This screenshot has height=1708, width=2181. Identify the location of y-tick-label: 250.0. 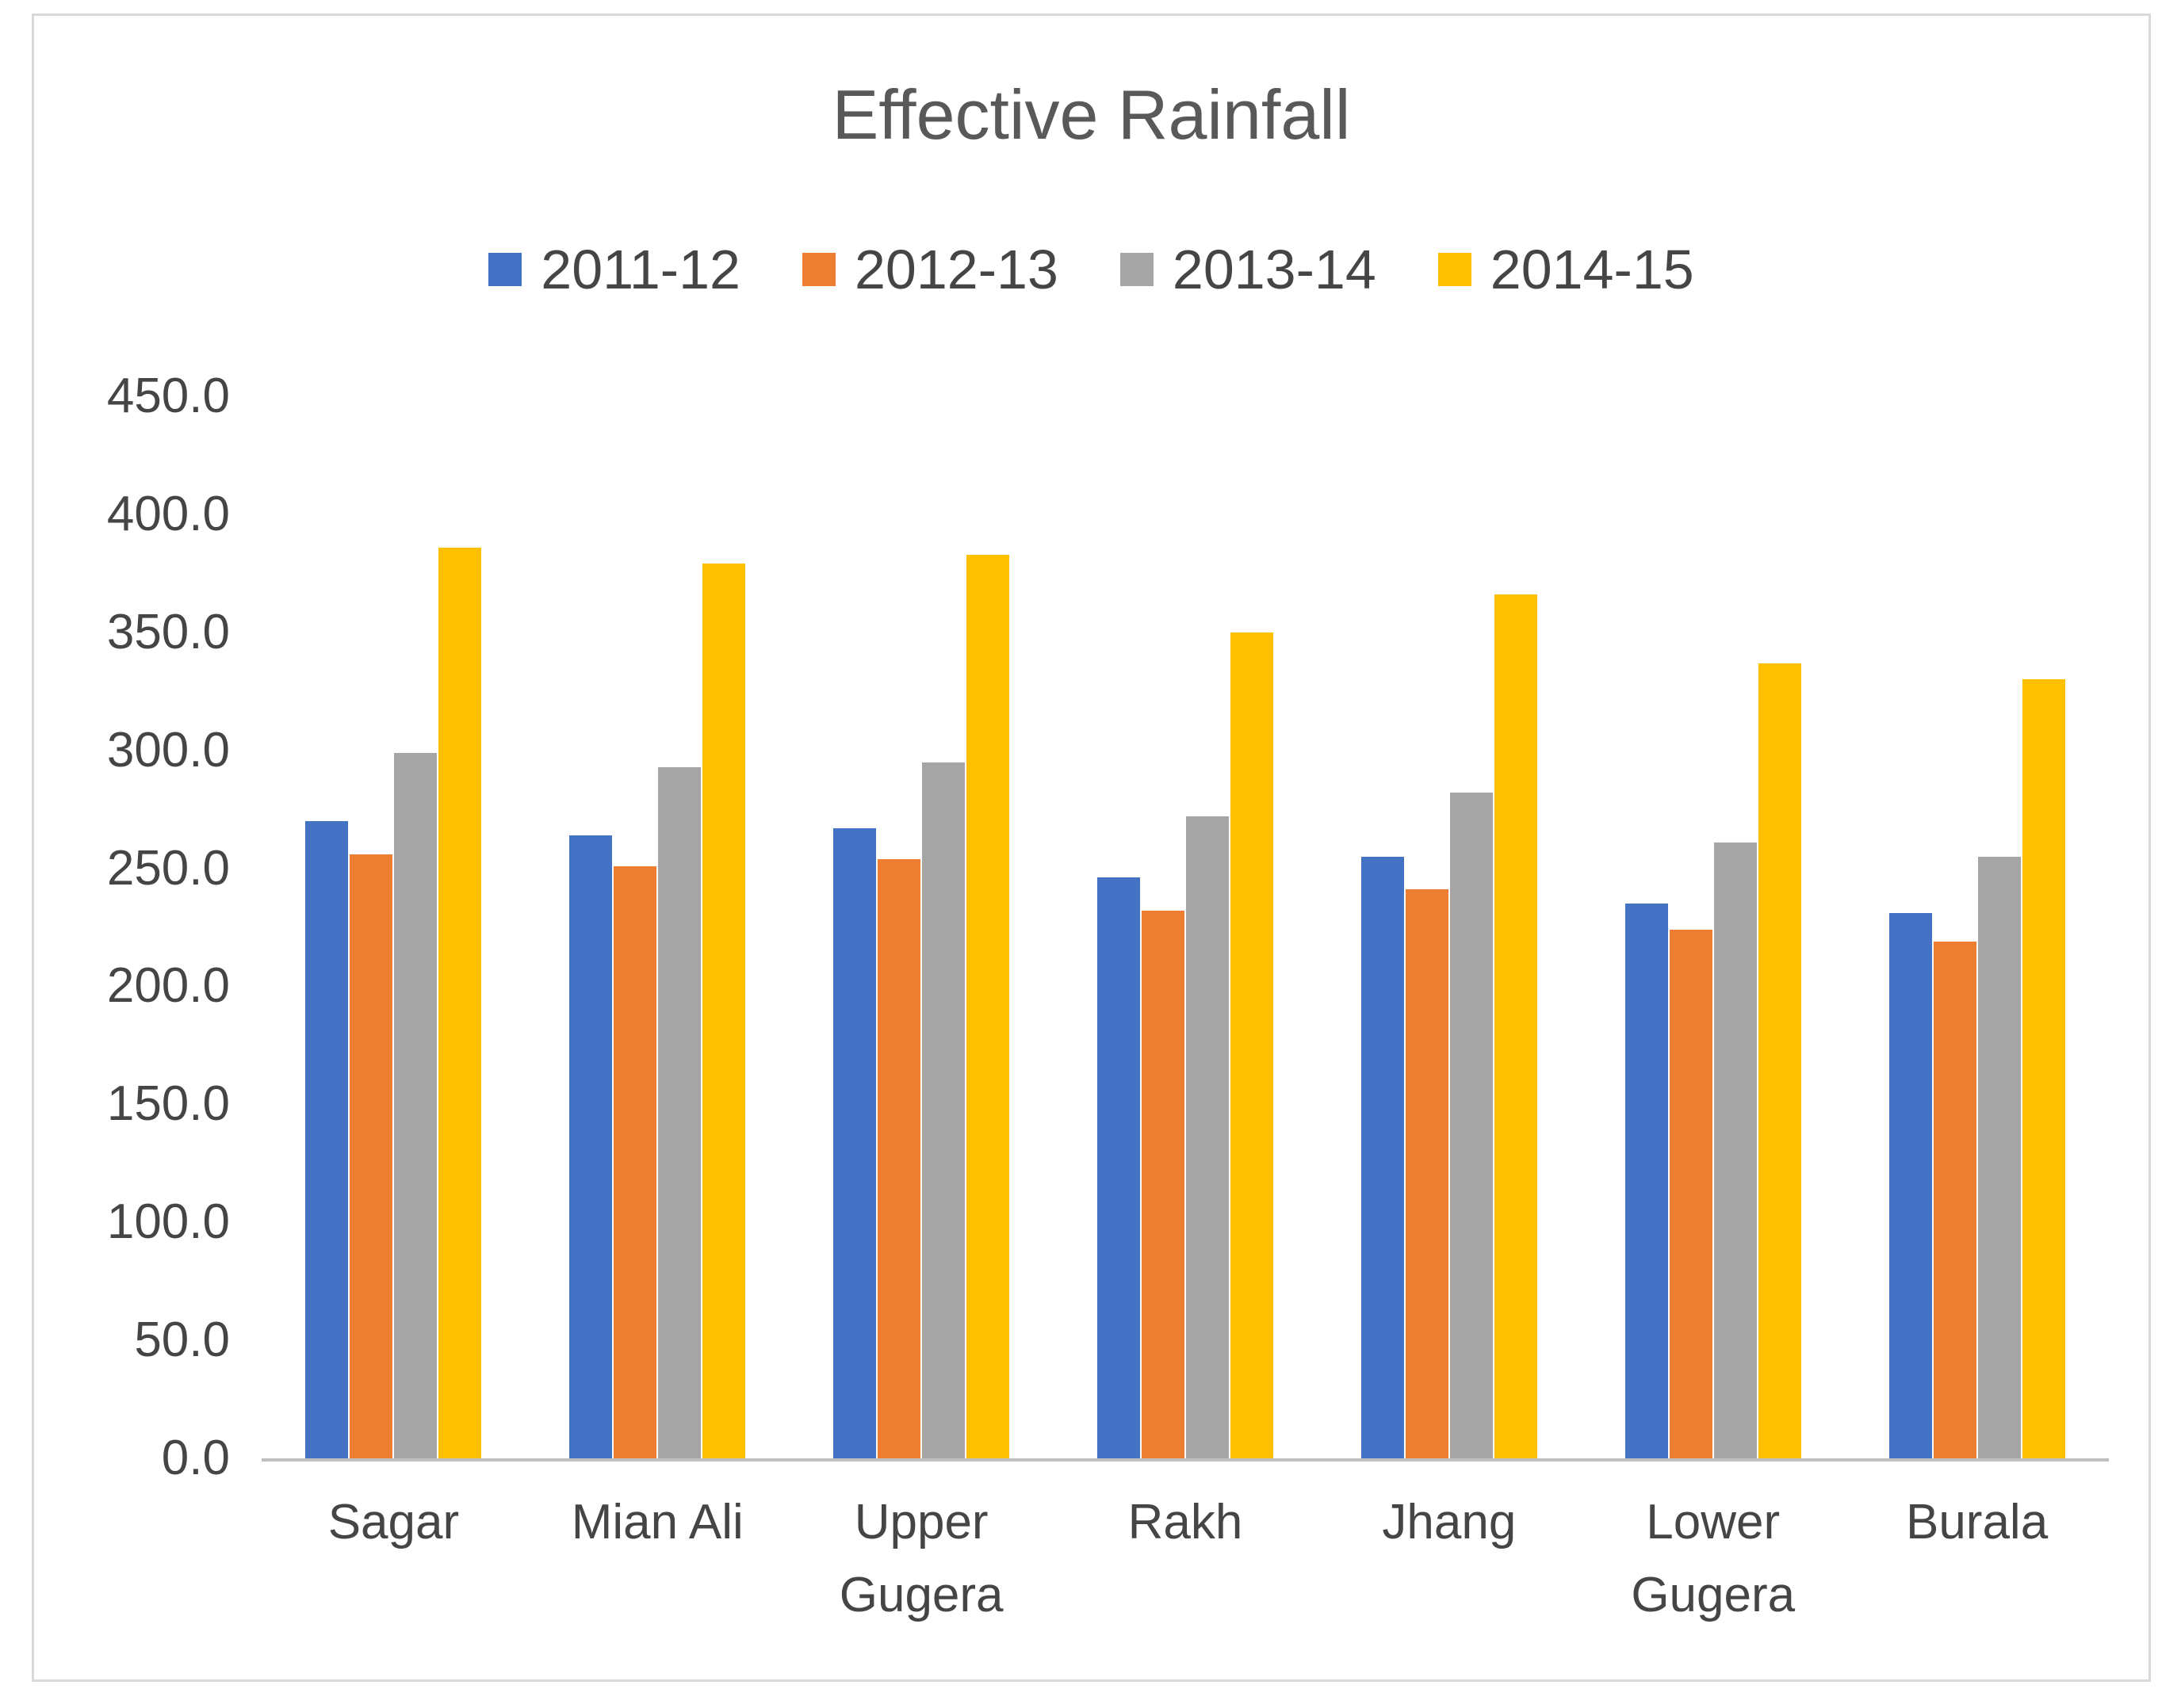
(168, 868).